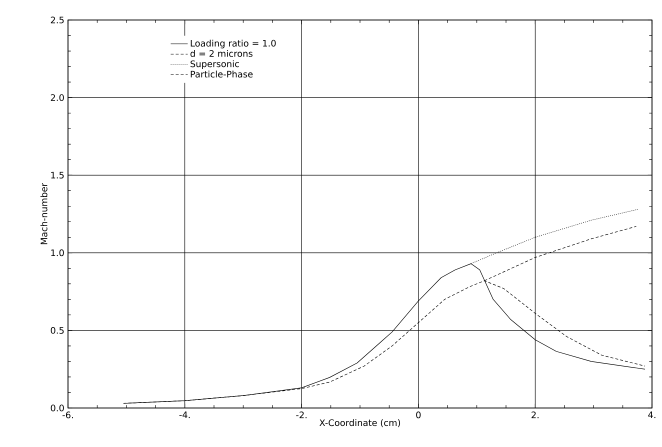 This screenshot has width=662, height=447. Describe the element at coordinates (301, 415) in the screenshot. I see `x-tick-label: -2.` at that location.